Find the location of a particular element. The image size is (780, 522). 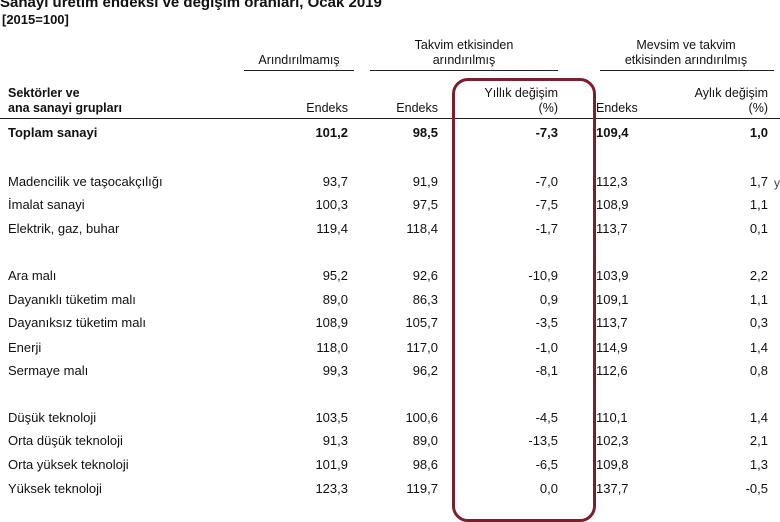

cell-v3: -8,1 is located at coordinates (546, 370).